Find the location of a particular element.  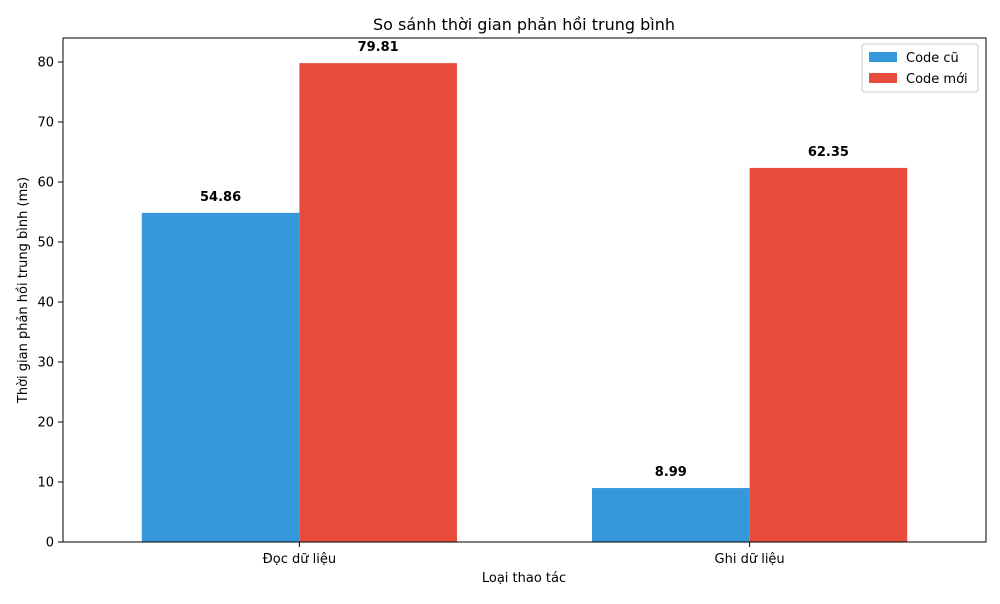

y-tick-label: 10 is located at coordinates (45, 483).